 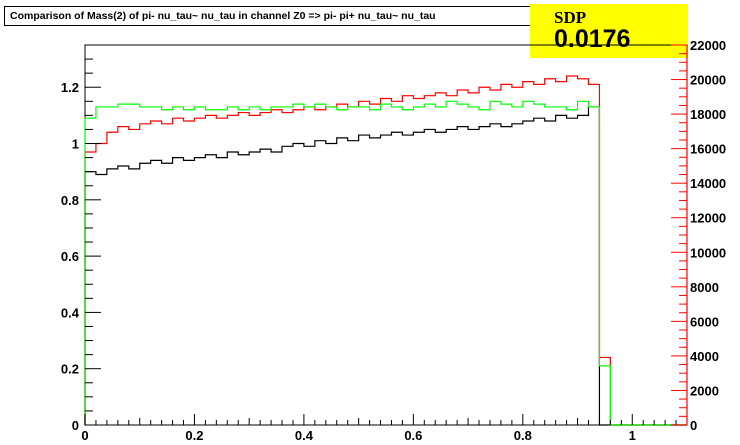 What do you see at coordinates (592, 39) in the screenshot?
I see `sdp-value: 0.0176` at bounding box center [592, 39].